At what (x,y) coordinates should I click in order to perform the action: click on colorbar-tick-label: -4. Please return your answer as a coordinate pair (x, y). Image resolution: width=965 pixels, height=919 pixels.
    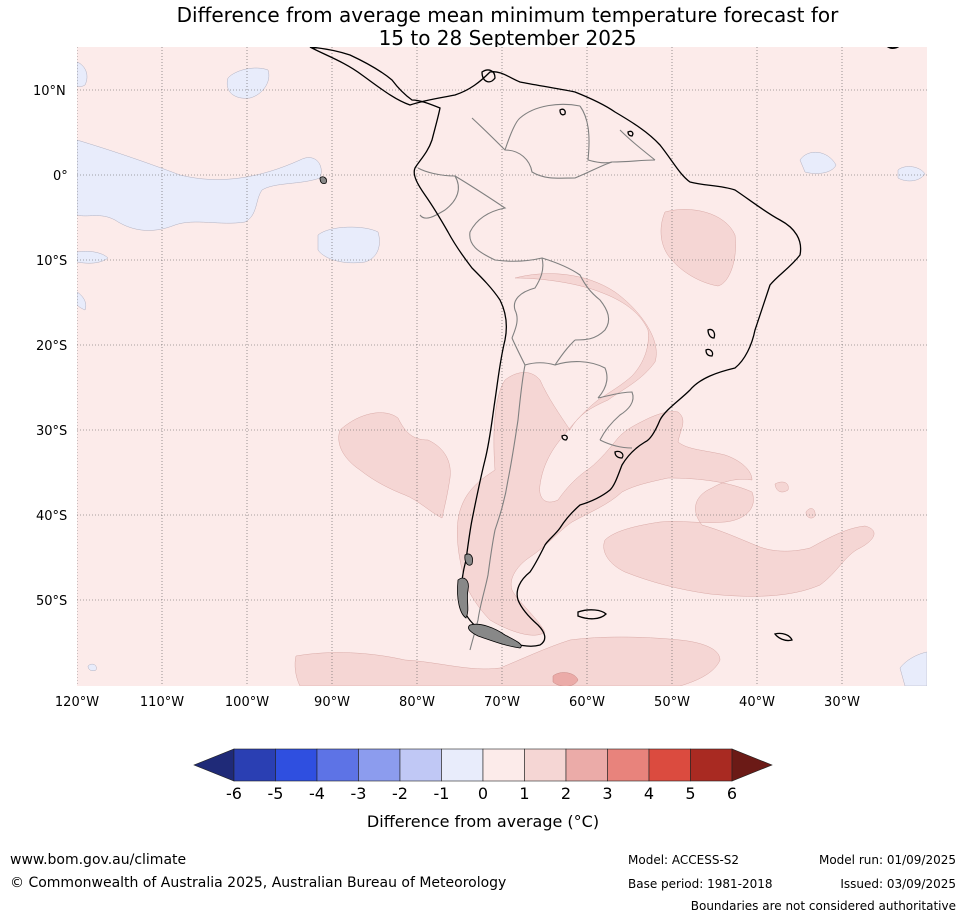
    Looking at the image, I should click on (317, 793).